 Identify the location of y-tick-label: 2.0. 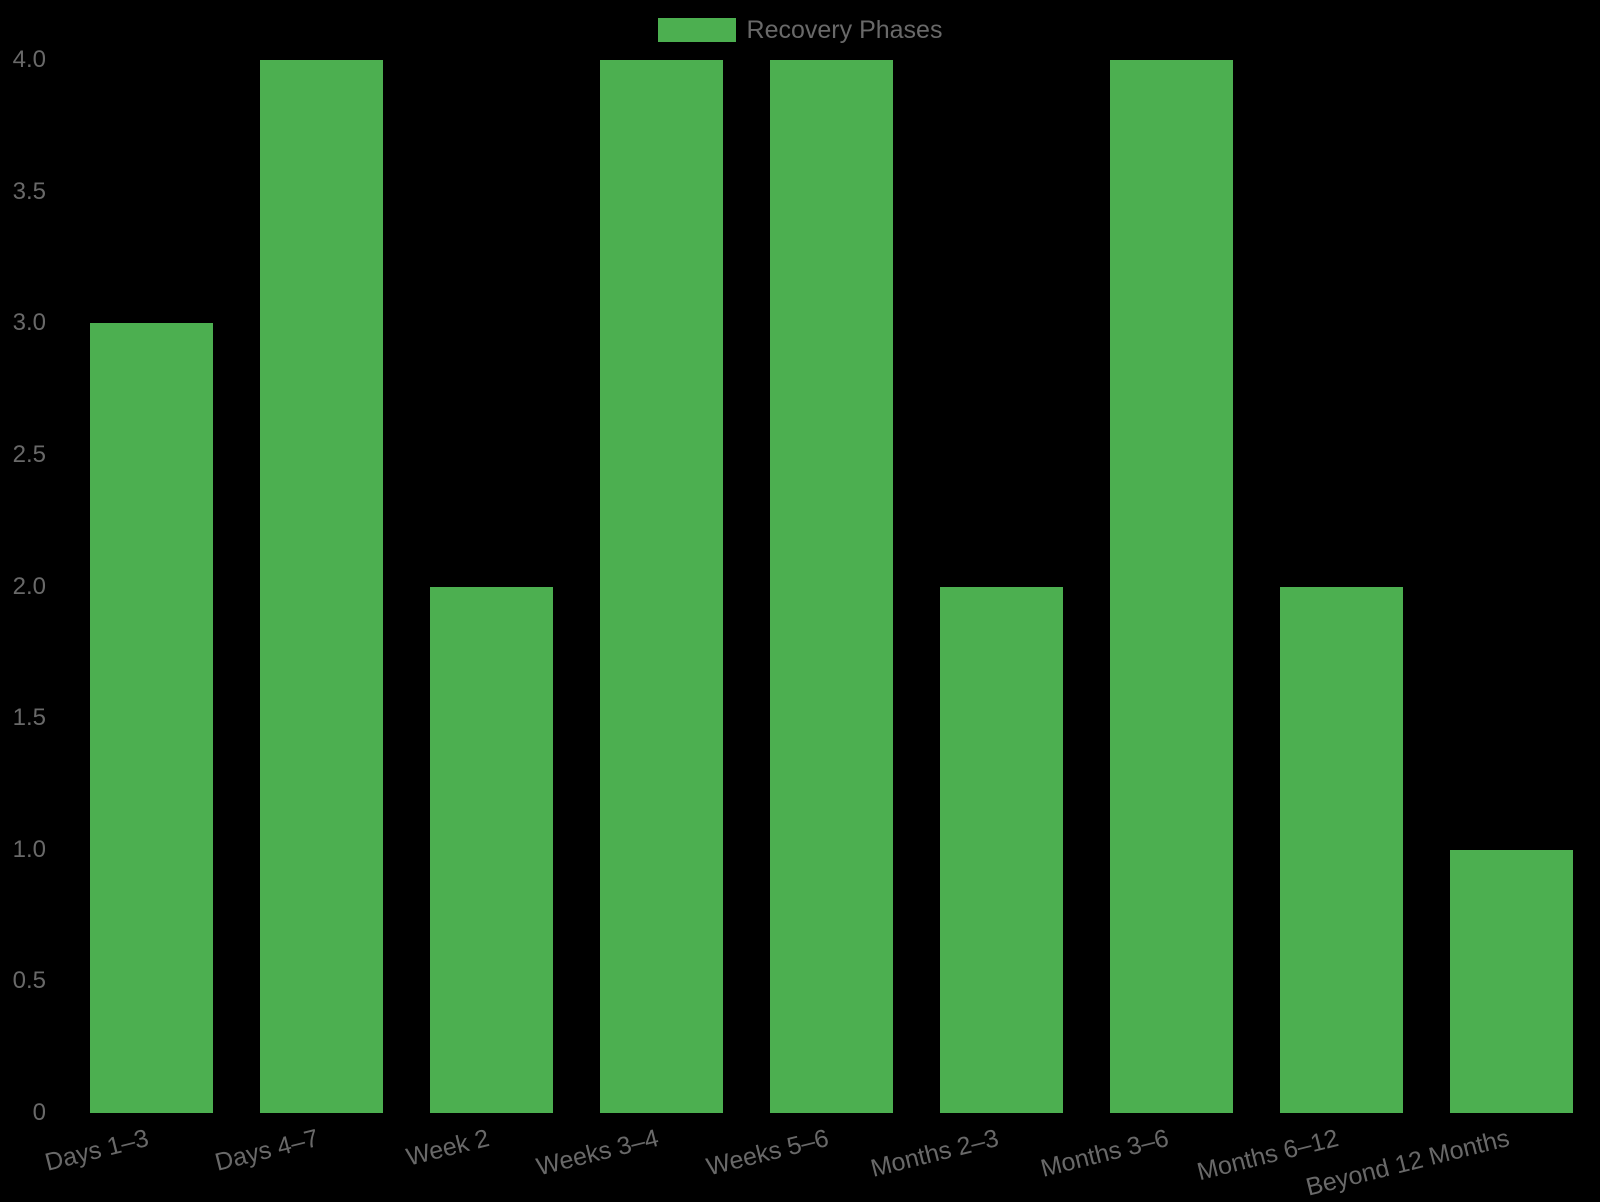
(29, 586).